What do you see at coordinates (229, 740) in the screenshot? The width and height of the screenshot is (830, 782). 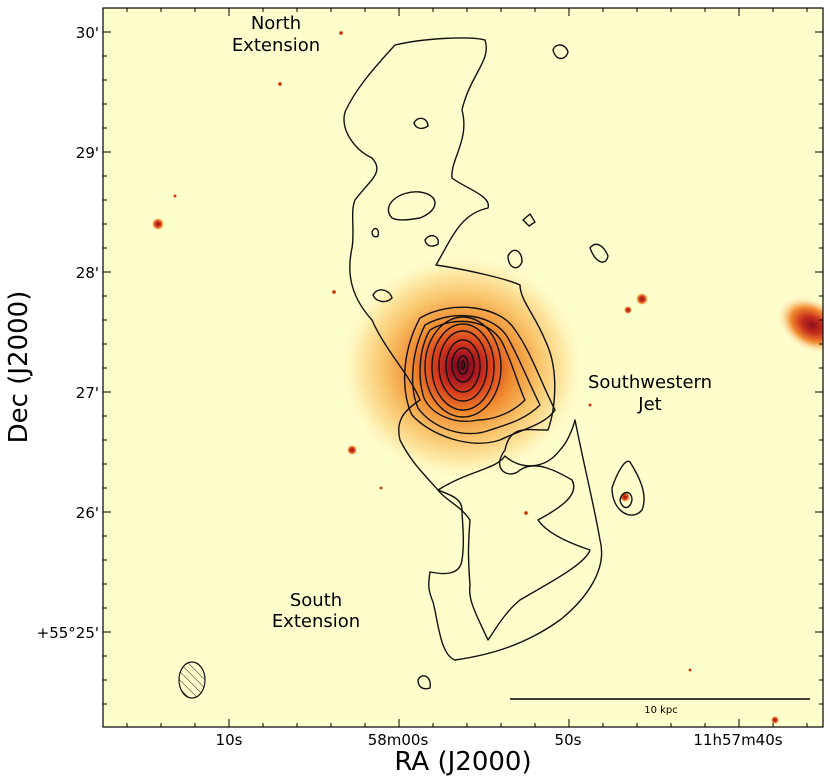 I see `x-tick-label-10s: 10s` at bounding box center [229, 740].